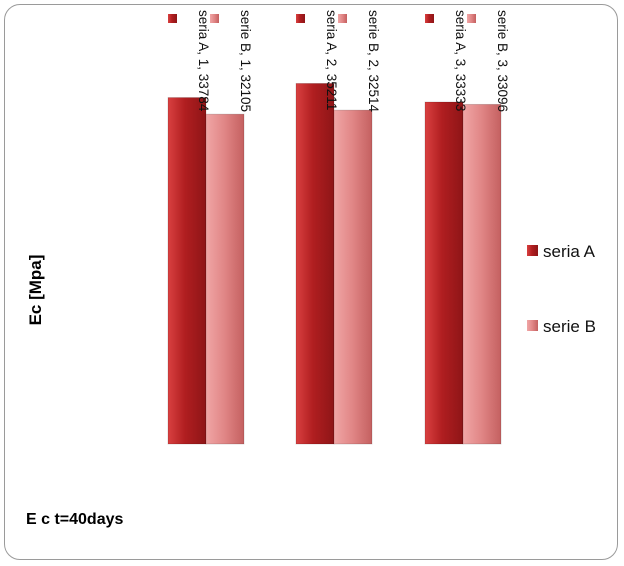 This screenshot has height=566, width=624. I want to click on legend-label-serie-b: serie B, so click(569, 326).